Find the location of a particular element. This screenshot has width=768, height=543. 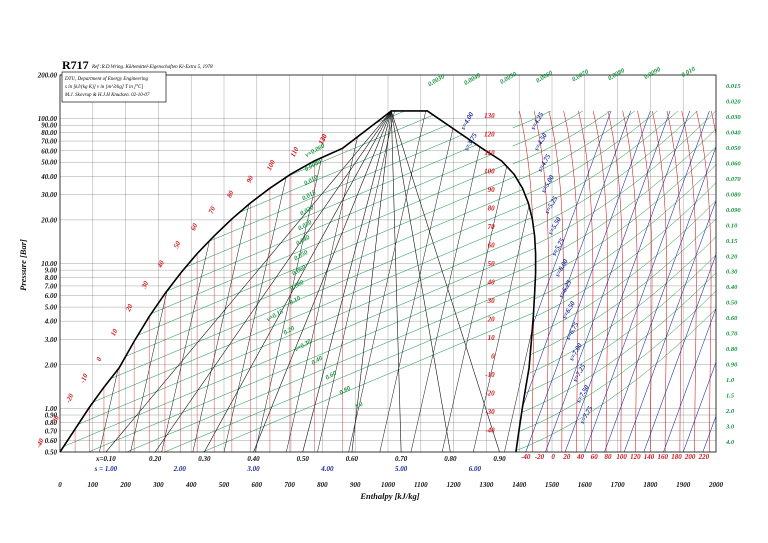

temp-label-bottom: 160 is located at coordinates (663, 457).